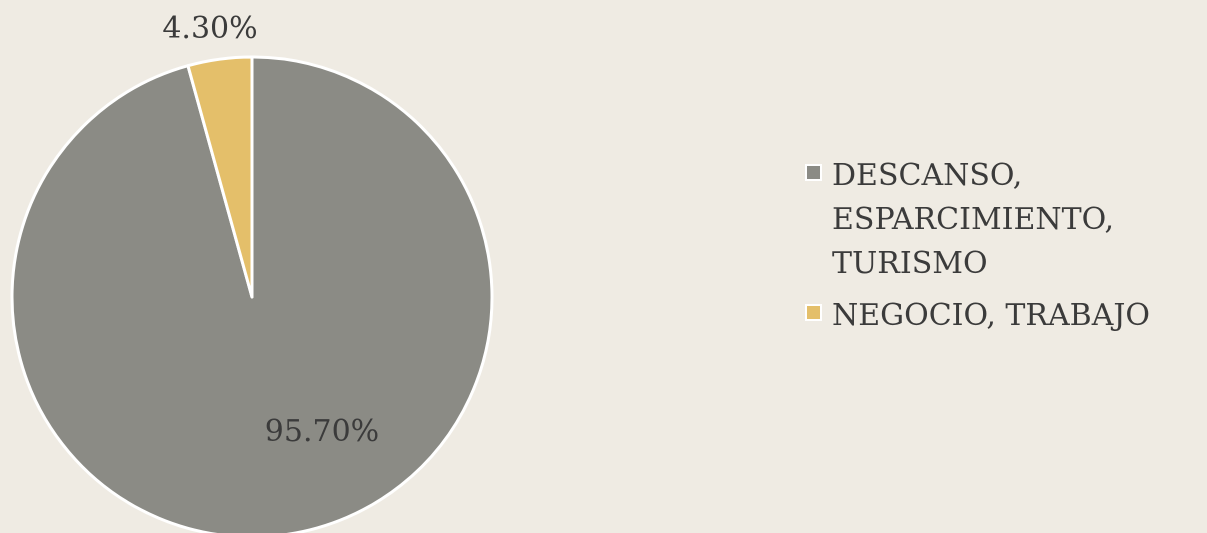 The image size is (1207, 533). I want to click on legend-label-descanso: DESCANSO, ESPARCIMIENTO, TURISMO, so click(973, 219).